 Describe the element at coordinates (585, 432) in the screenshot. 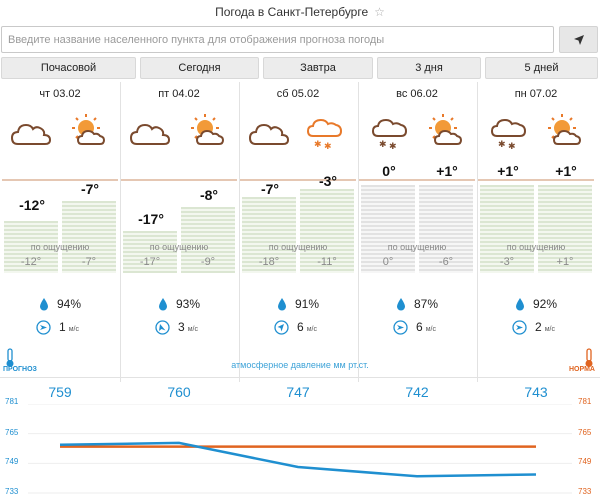

I see `scale-right-tick: 765` at that location.